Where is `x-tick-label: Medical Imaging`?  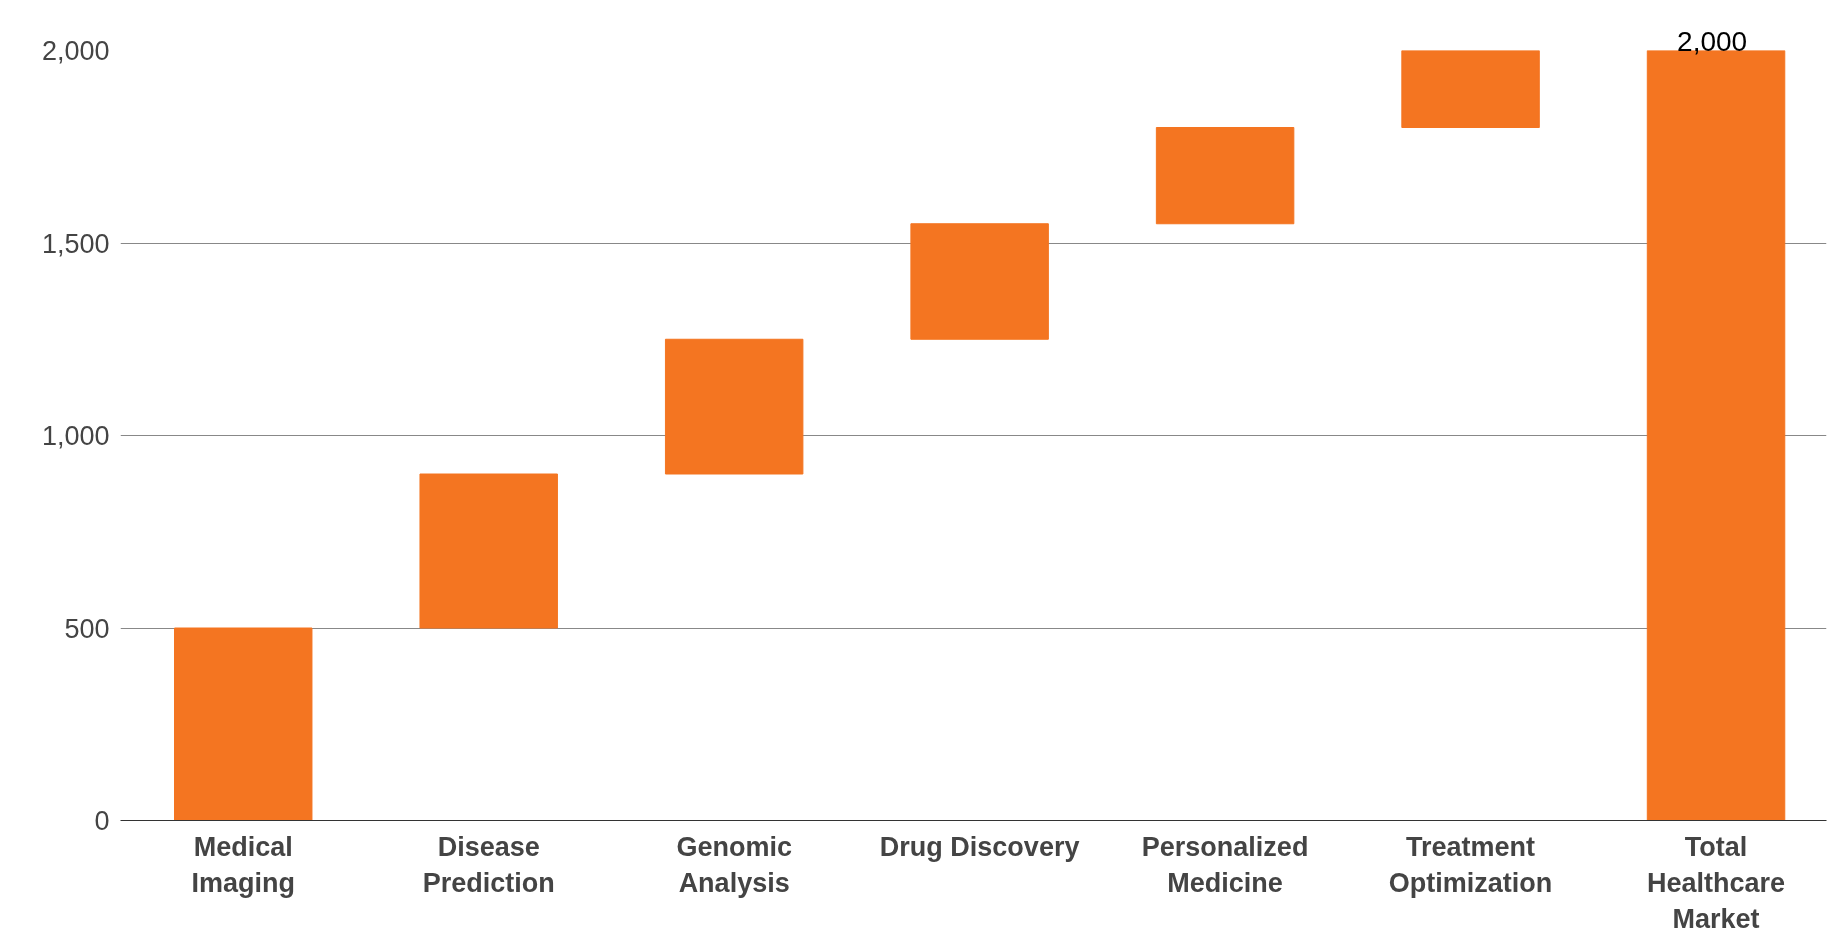
x-tick-label: Medical Imaging is located at coordinates (243, 864).